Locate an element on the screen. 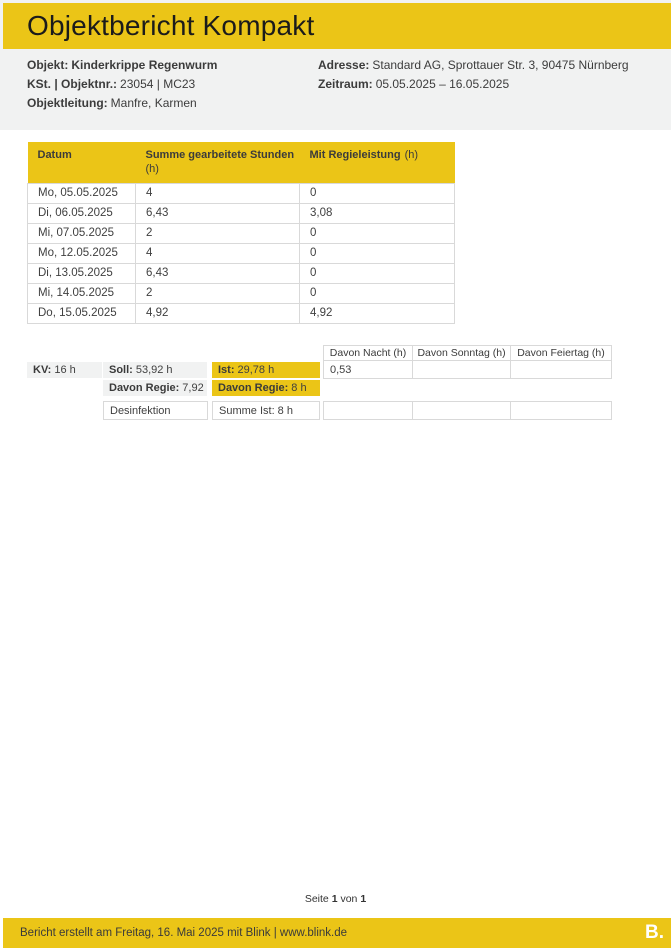  regie-soll-label: Davon Regie: is located at coordinates (144, 388).